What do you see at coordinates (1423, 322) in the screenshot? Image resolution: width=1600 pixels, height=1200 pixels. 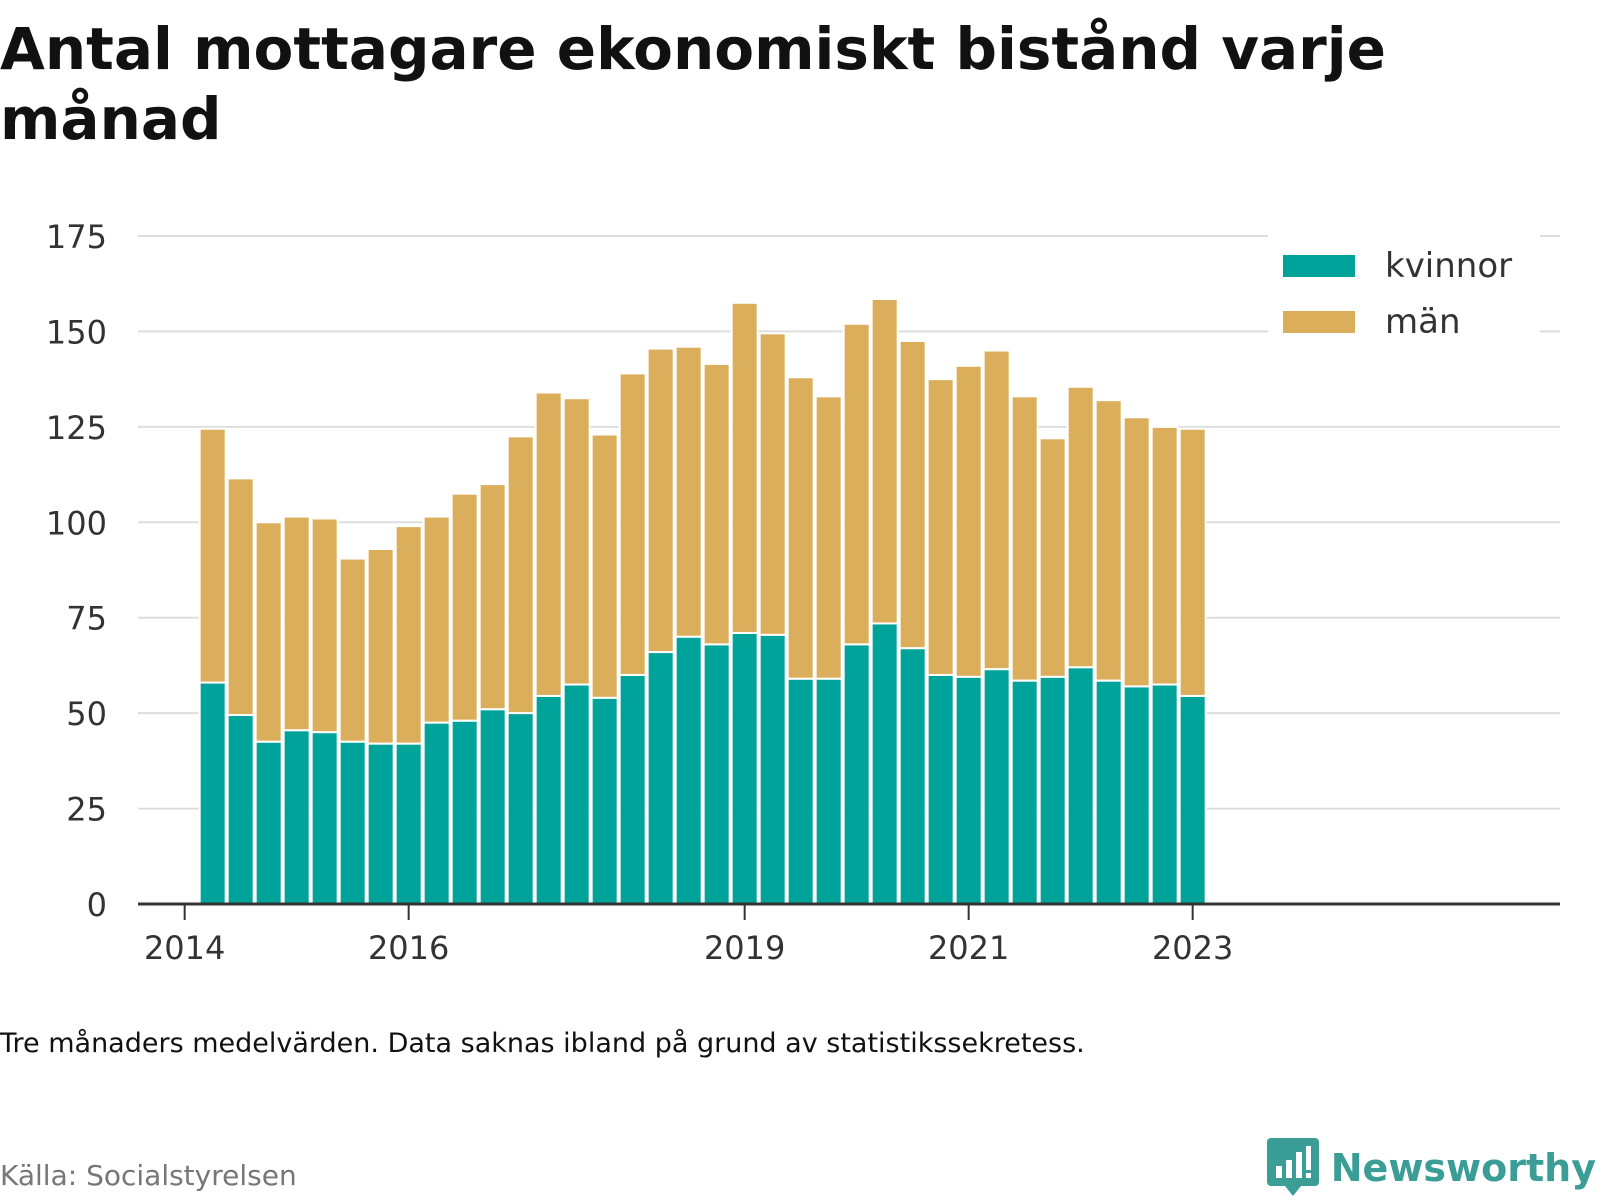 I see `legend-label-man: män` at bounding box center [1423, 322].